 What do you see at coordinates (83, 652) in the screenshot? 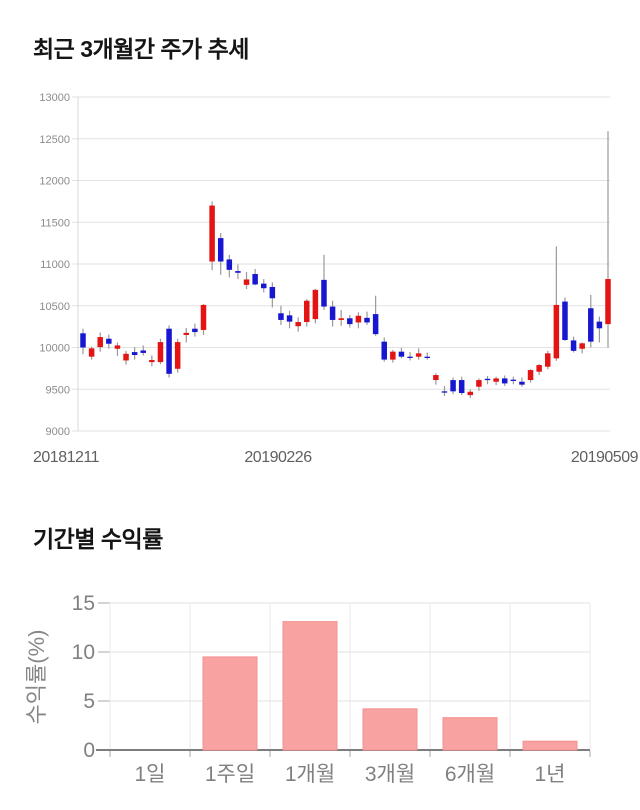
I see `returns-ytick-label: 10` at bounding box center [83, 652].